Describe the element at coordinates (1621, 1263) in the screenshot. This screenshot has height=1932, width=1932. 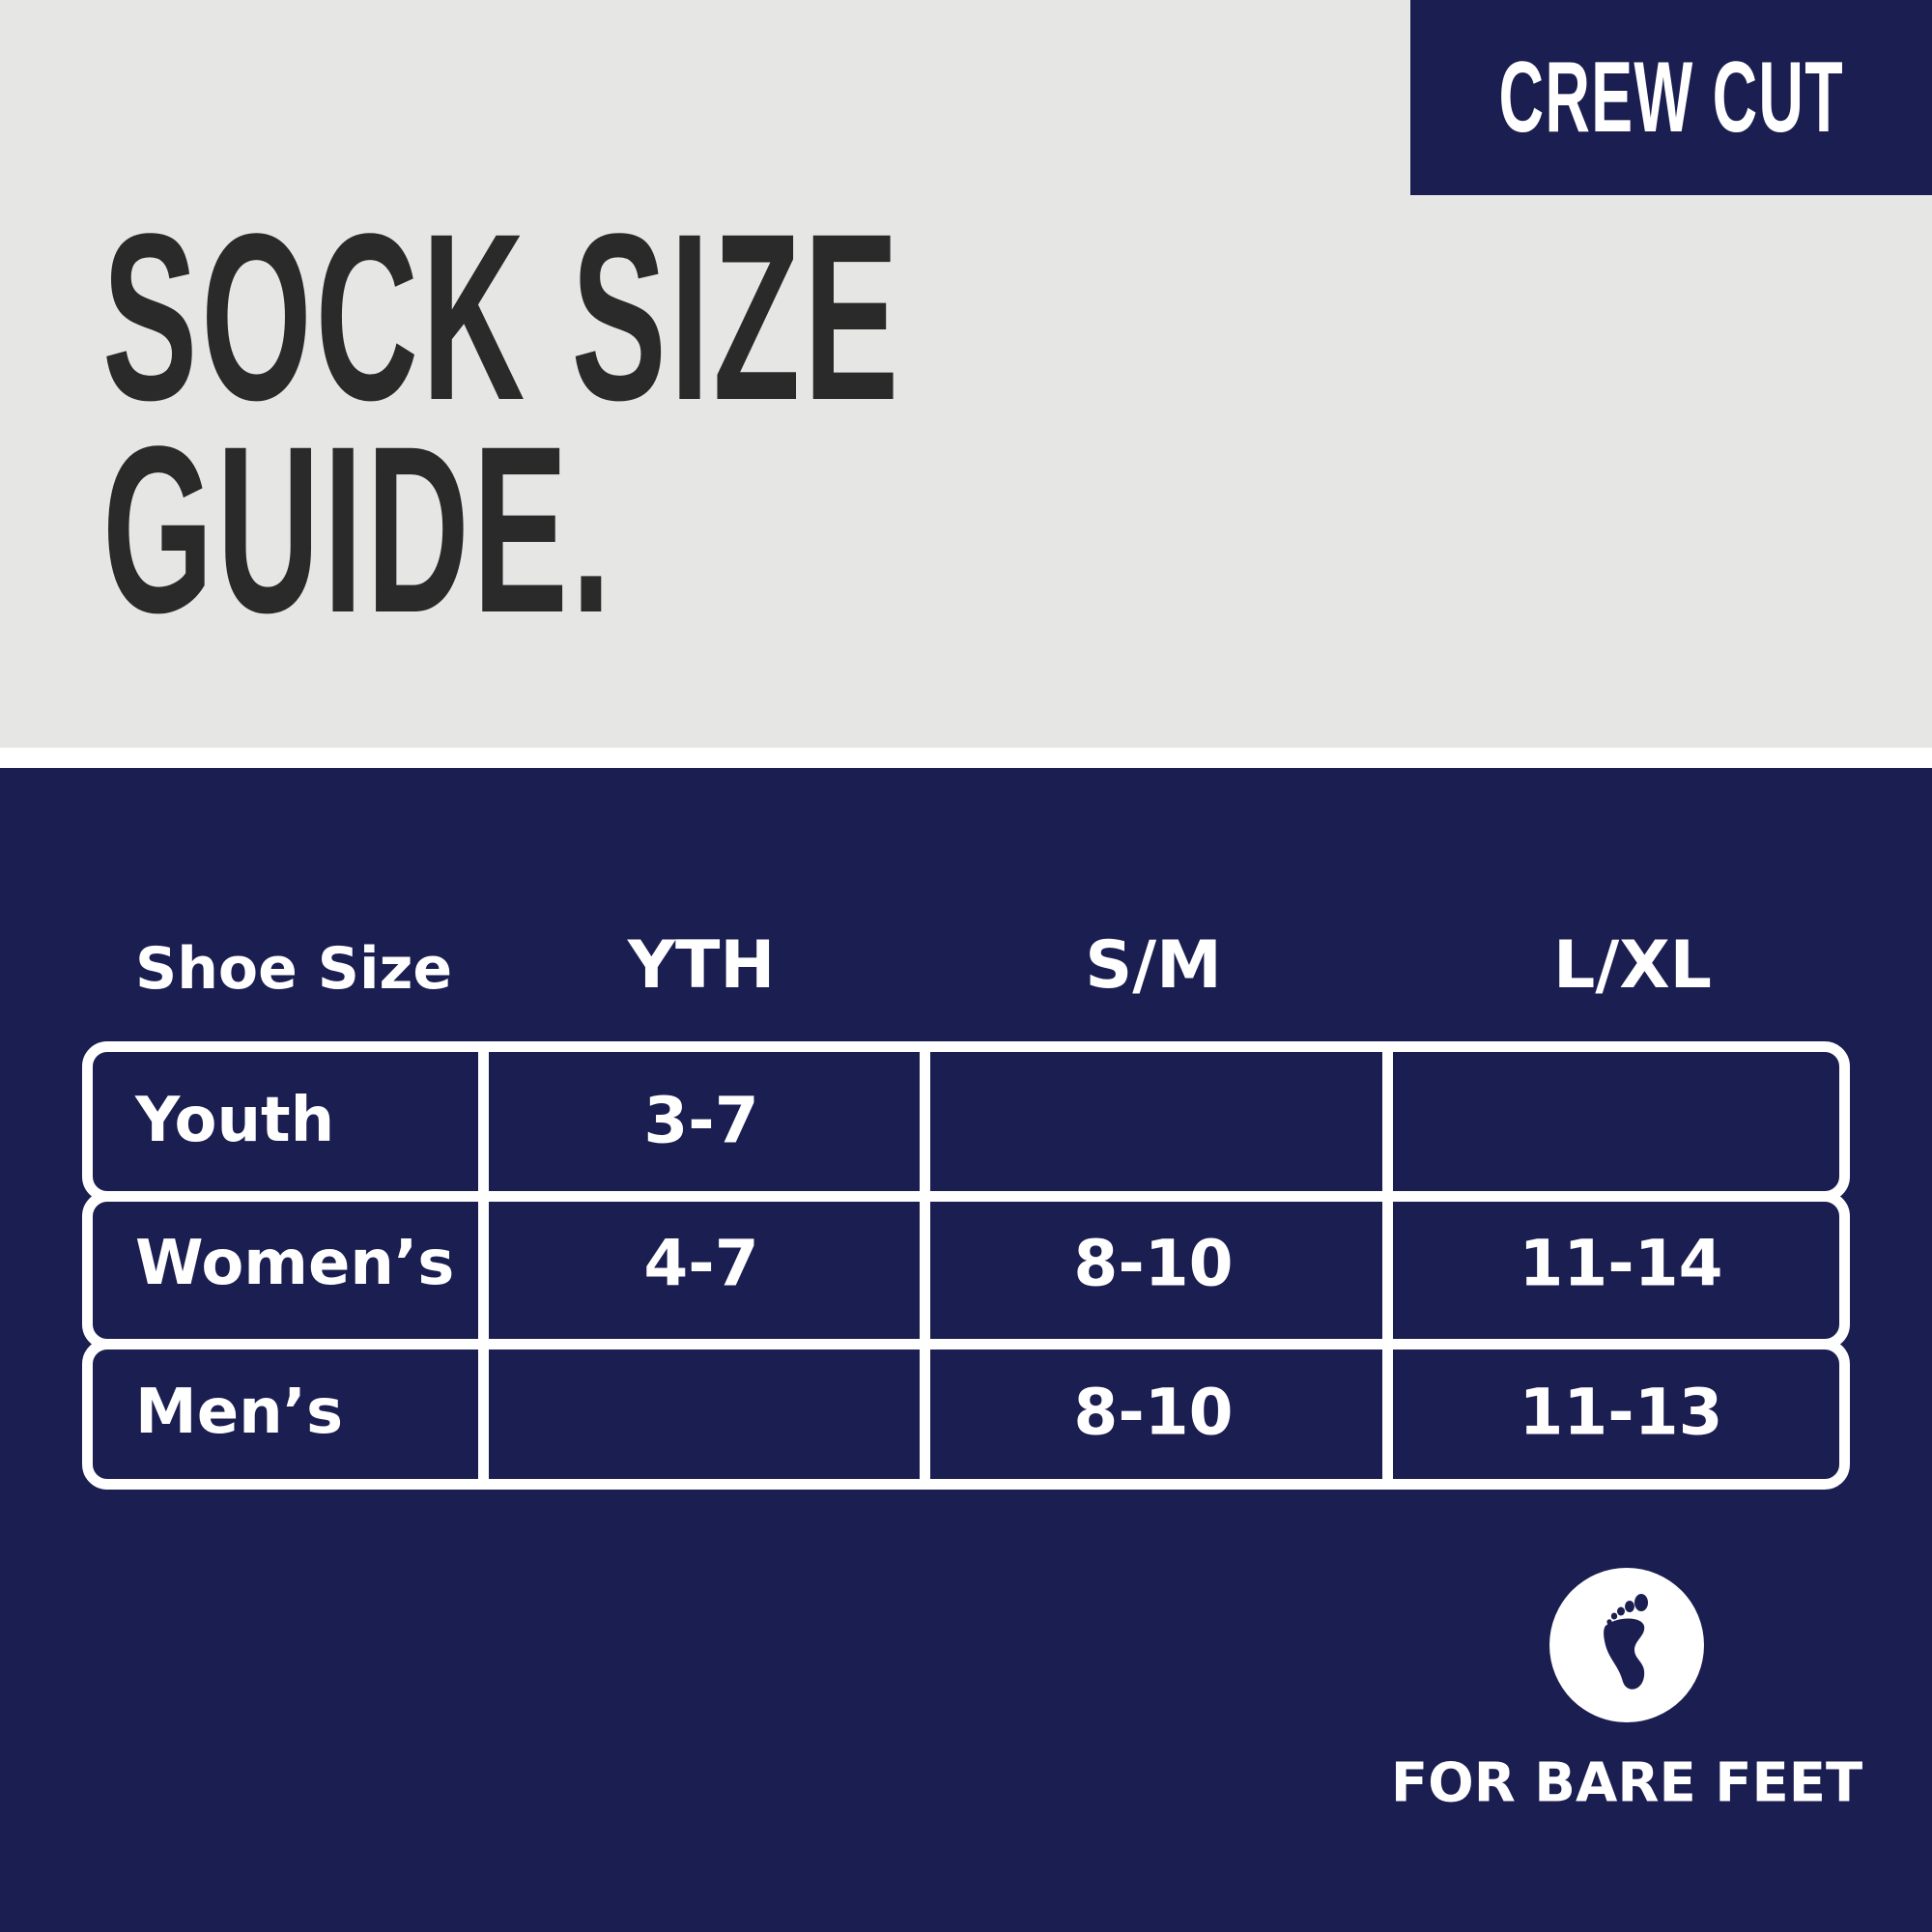
I see `cell-womens-lxl: 11-14` at that location.